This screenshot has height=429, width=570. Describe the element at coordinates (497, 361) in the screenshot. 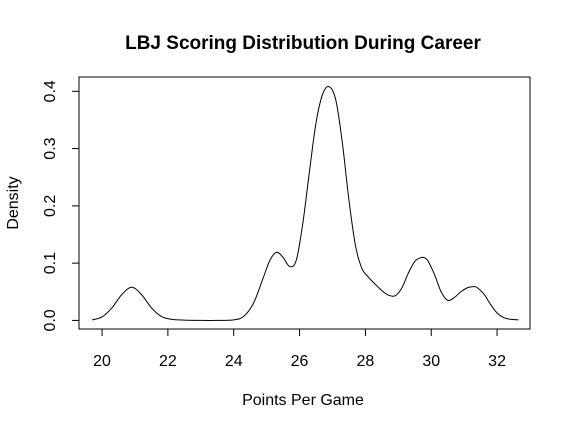

I see `x-tick-label: 32` at that location.